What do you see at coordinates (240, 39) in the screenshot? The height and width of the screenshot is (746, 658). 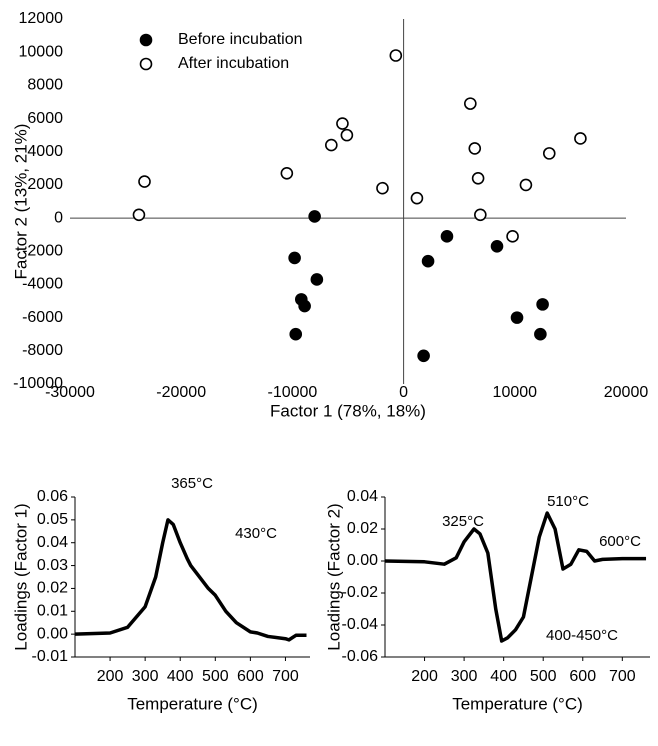 I see `legend-label: Before incubation` at bounding box center [240, 39].